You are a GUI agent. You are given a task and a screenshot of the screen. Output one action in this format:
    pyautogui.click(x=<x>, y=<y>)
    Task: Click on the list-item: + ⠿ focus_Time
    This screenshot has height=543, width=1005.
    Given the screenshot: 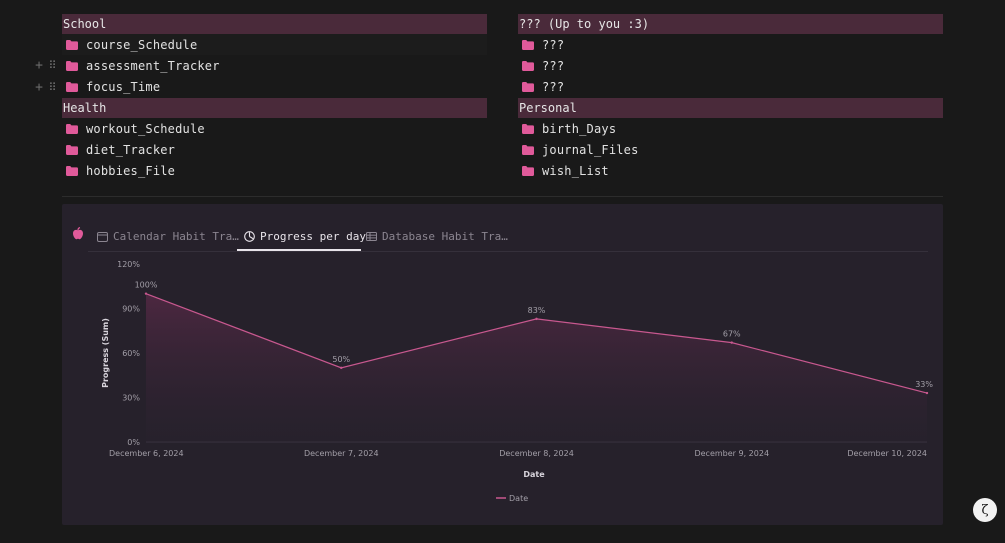 What is the action you would take?
    pyautogui.click(x=261, y=87)
    